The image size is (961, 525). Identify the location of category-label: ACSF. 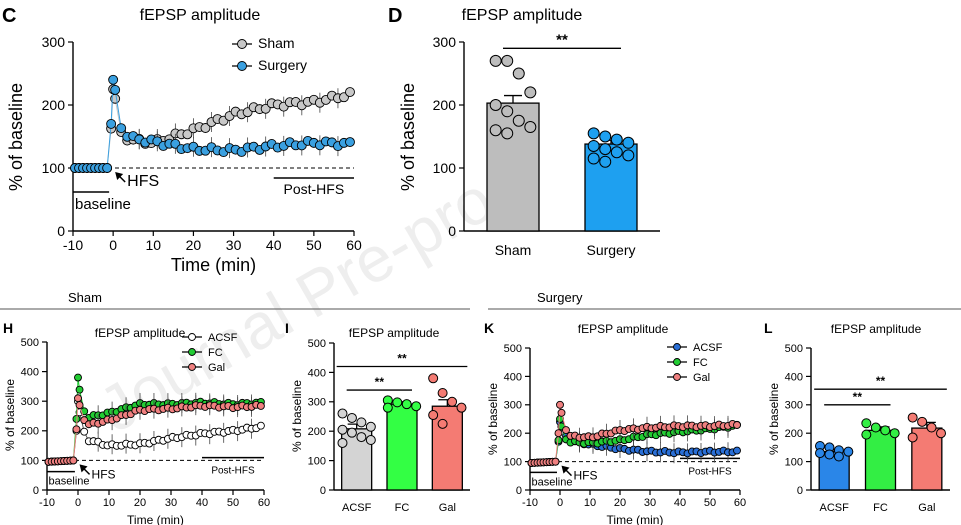
(834, 508).